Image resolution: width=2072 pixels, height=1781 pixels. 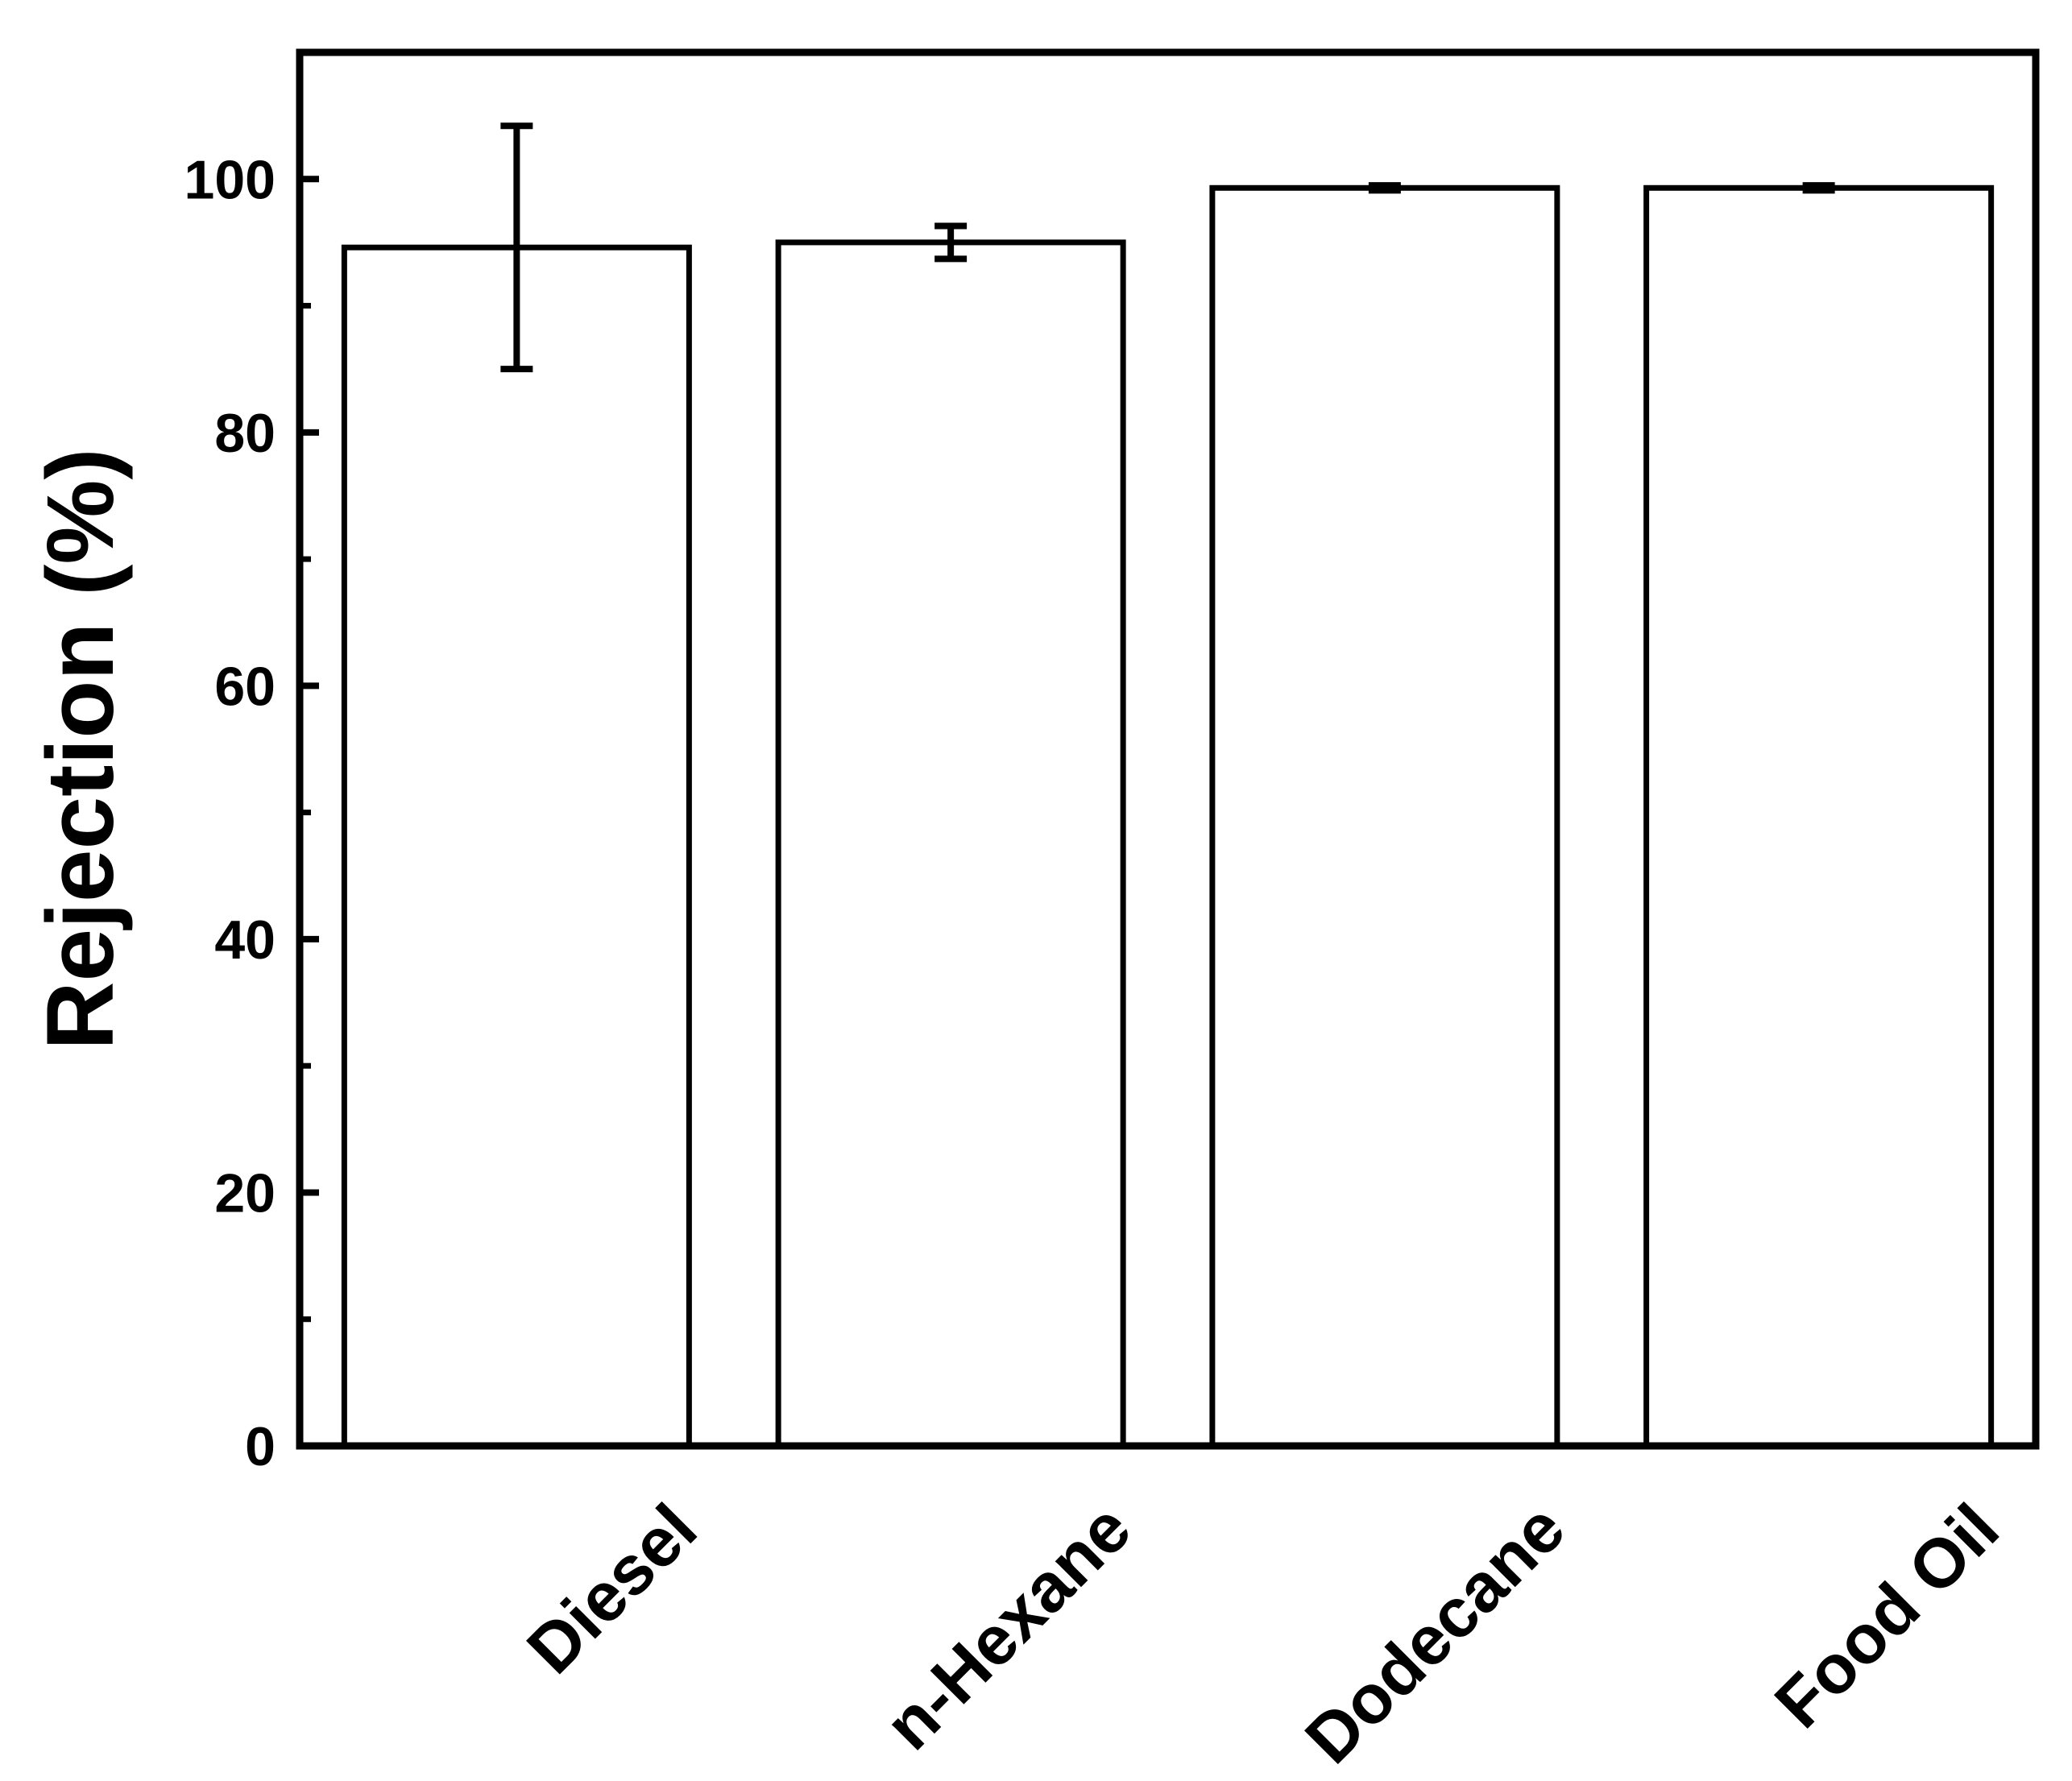 What do you see at coordinates (951, 844) in the screenshot?
I see `bar-n-hexane` at bounding box center [951, 844].